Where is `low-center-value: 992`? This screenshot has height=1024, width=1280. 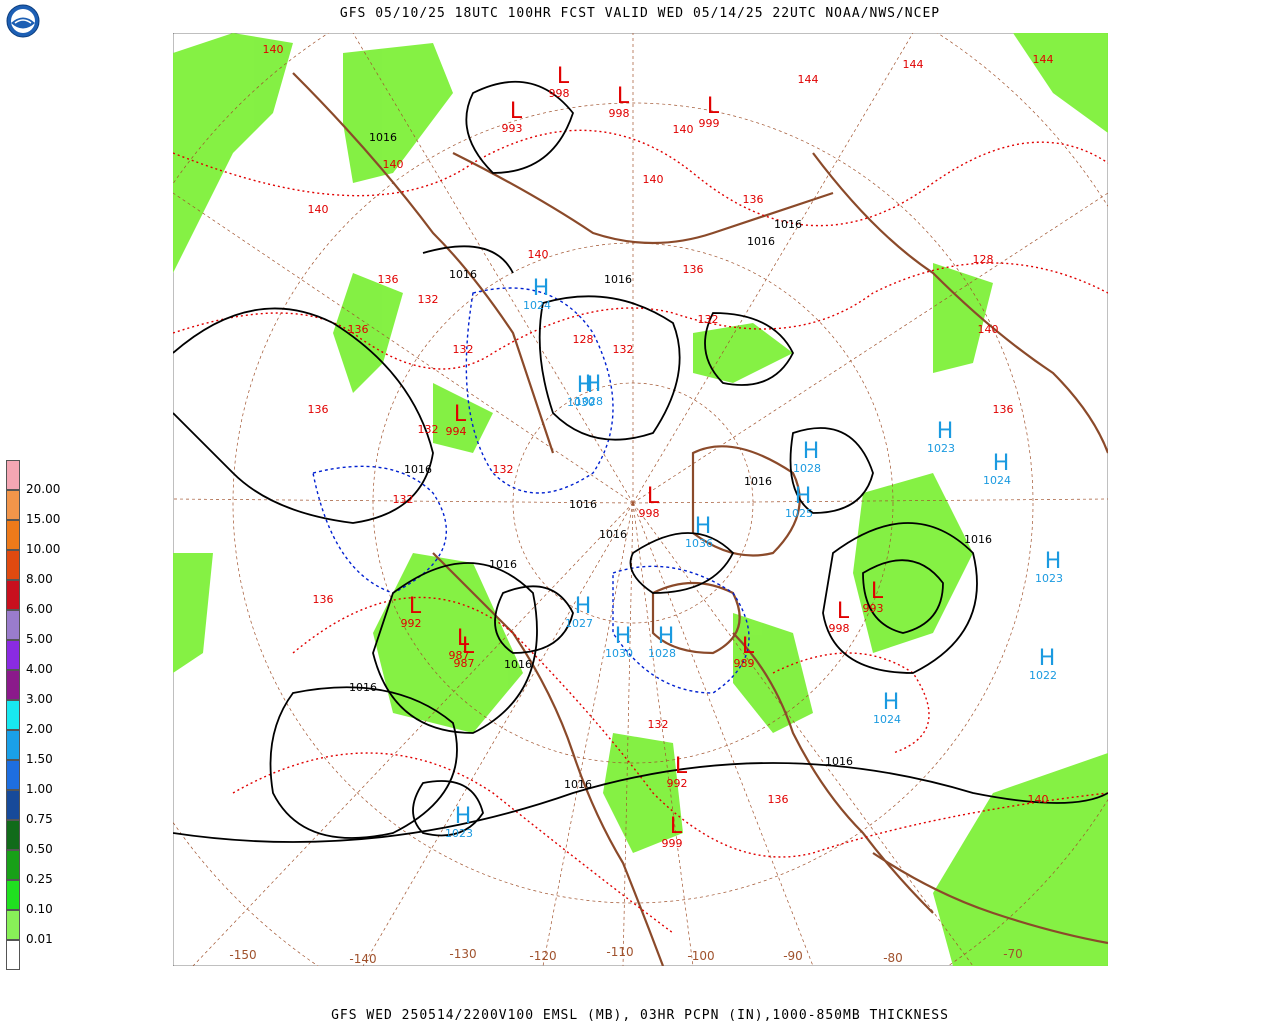 low-center-value: 992 is located at coordinates (411, 623).